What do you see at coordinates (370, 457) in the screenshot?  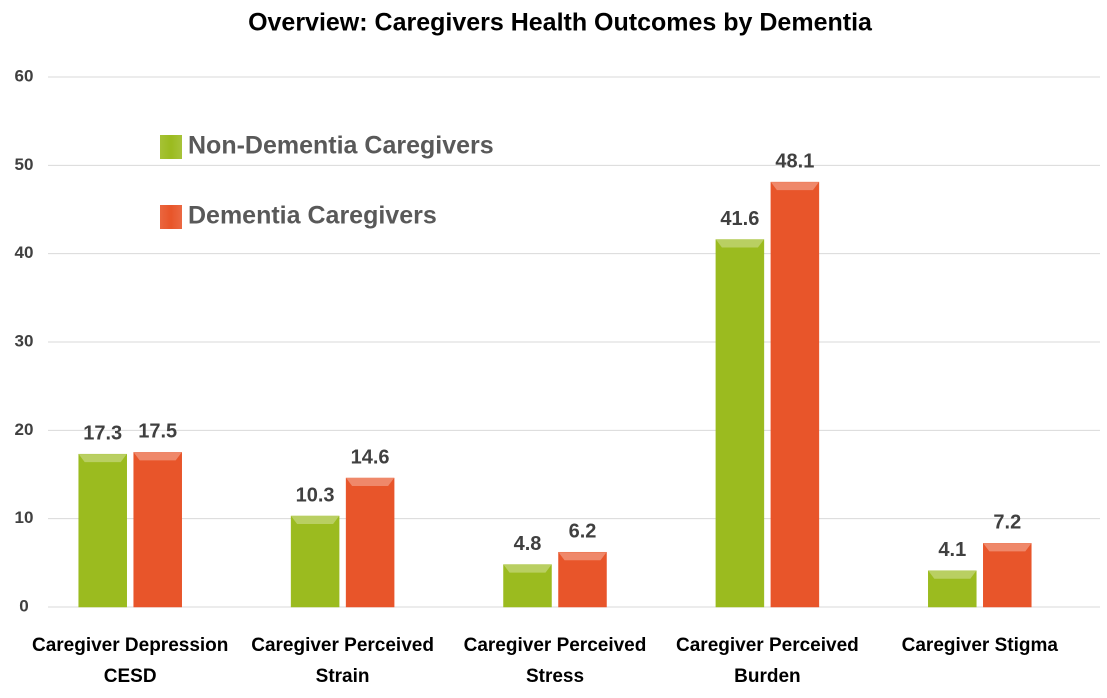 I see `value-label: 14.6` at bounding box center [370, 457].